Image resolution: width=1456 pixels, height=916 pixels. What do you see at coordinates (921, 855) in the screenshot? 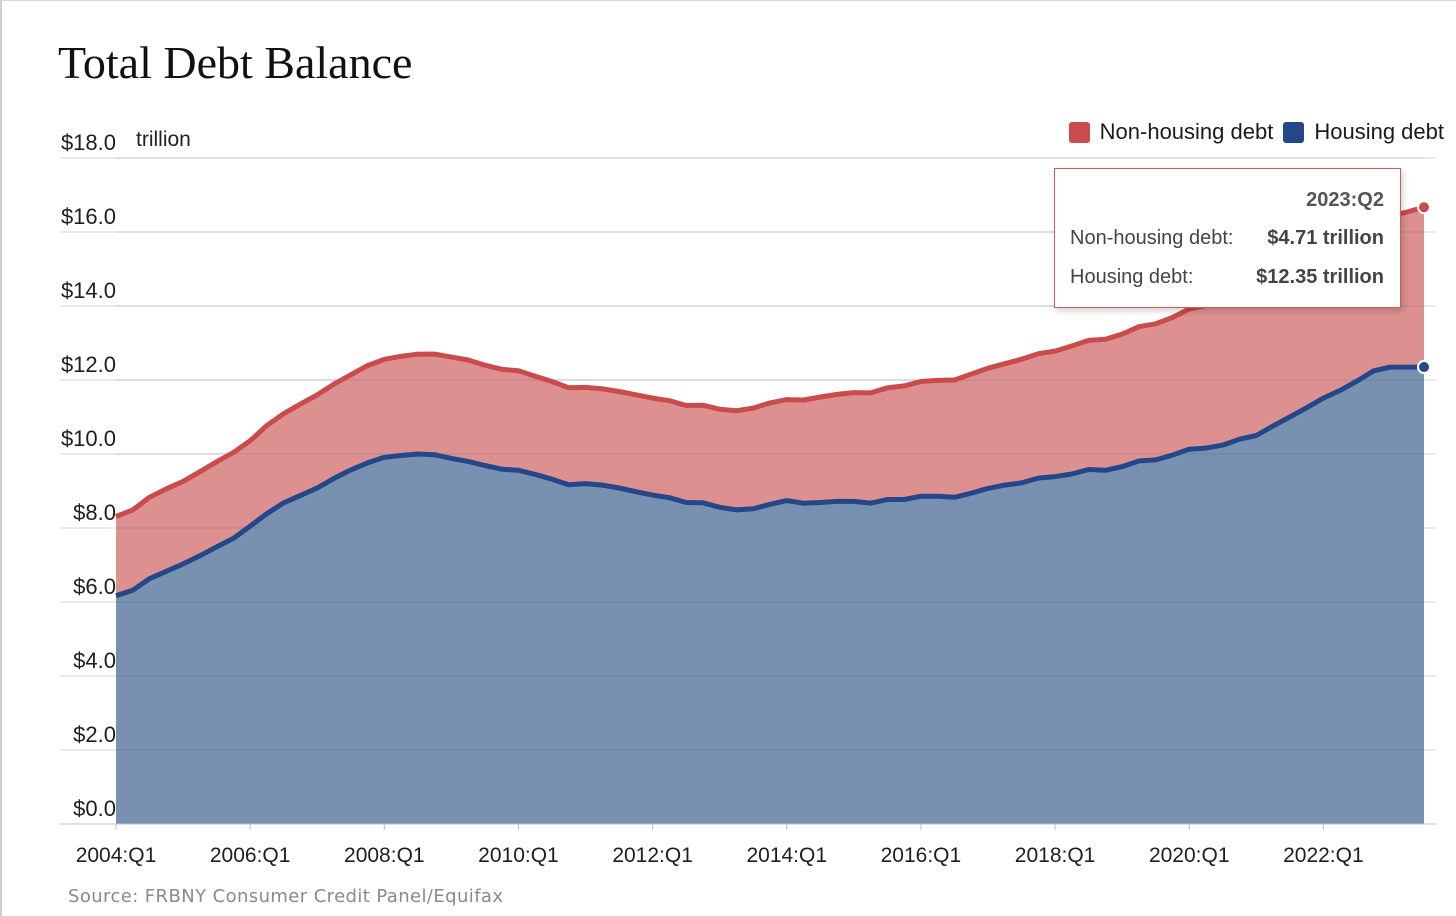
I see `x-tick-label: 2016:Q1` at bounding box center [921, 855].